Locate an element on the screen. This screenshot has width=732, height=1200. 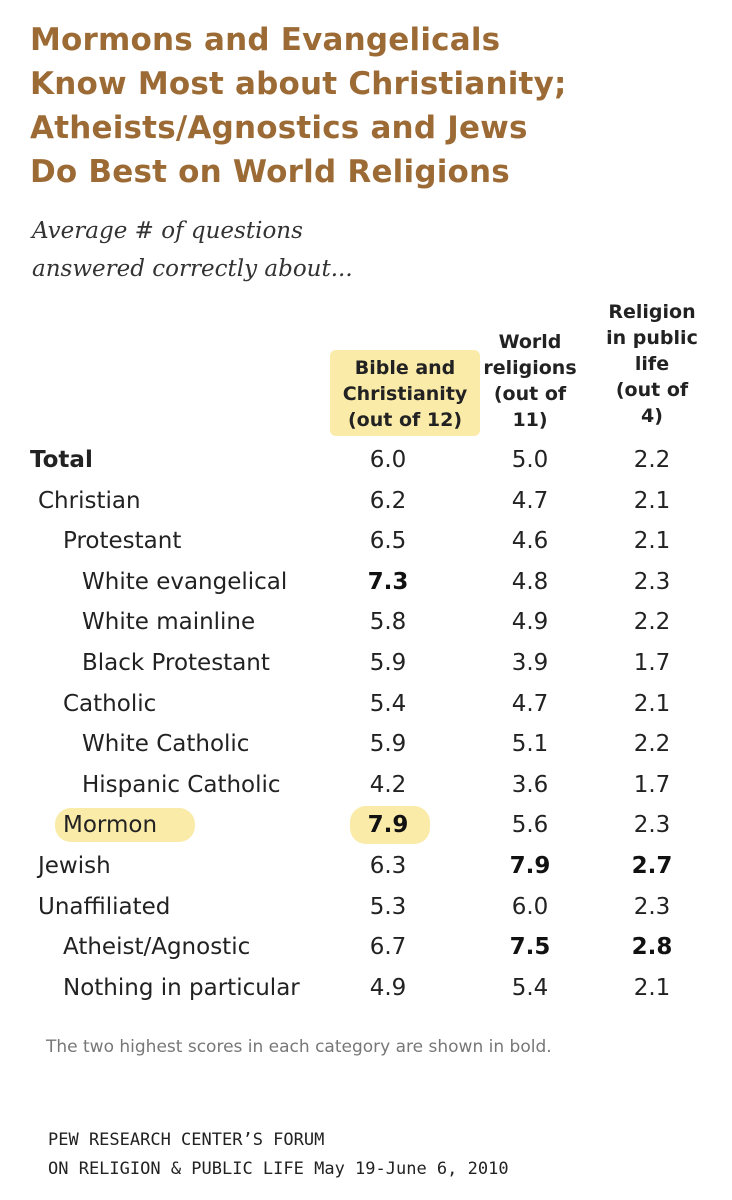
table-row: Hispanic Catholic 4.2 3.6 1.7 is located at coordinates (366, 785).